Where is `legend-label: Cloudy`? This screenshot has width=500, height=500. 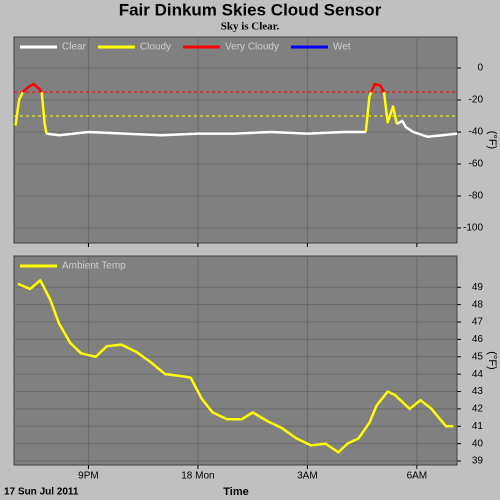 legend-label: Cloudy is located at coordinates (155, 47).